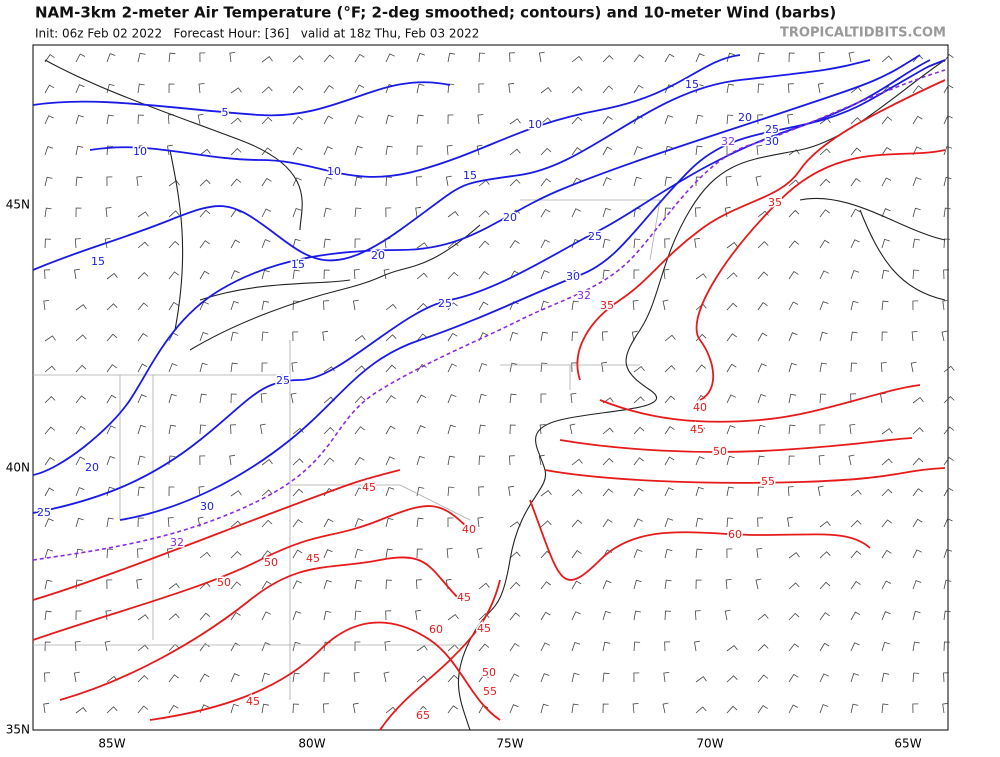 The image size is (1000, 757). Describe the element at coordinates (709, 744) in the screenshot. I see `lon-label: 70W` at that location.